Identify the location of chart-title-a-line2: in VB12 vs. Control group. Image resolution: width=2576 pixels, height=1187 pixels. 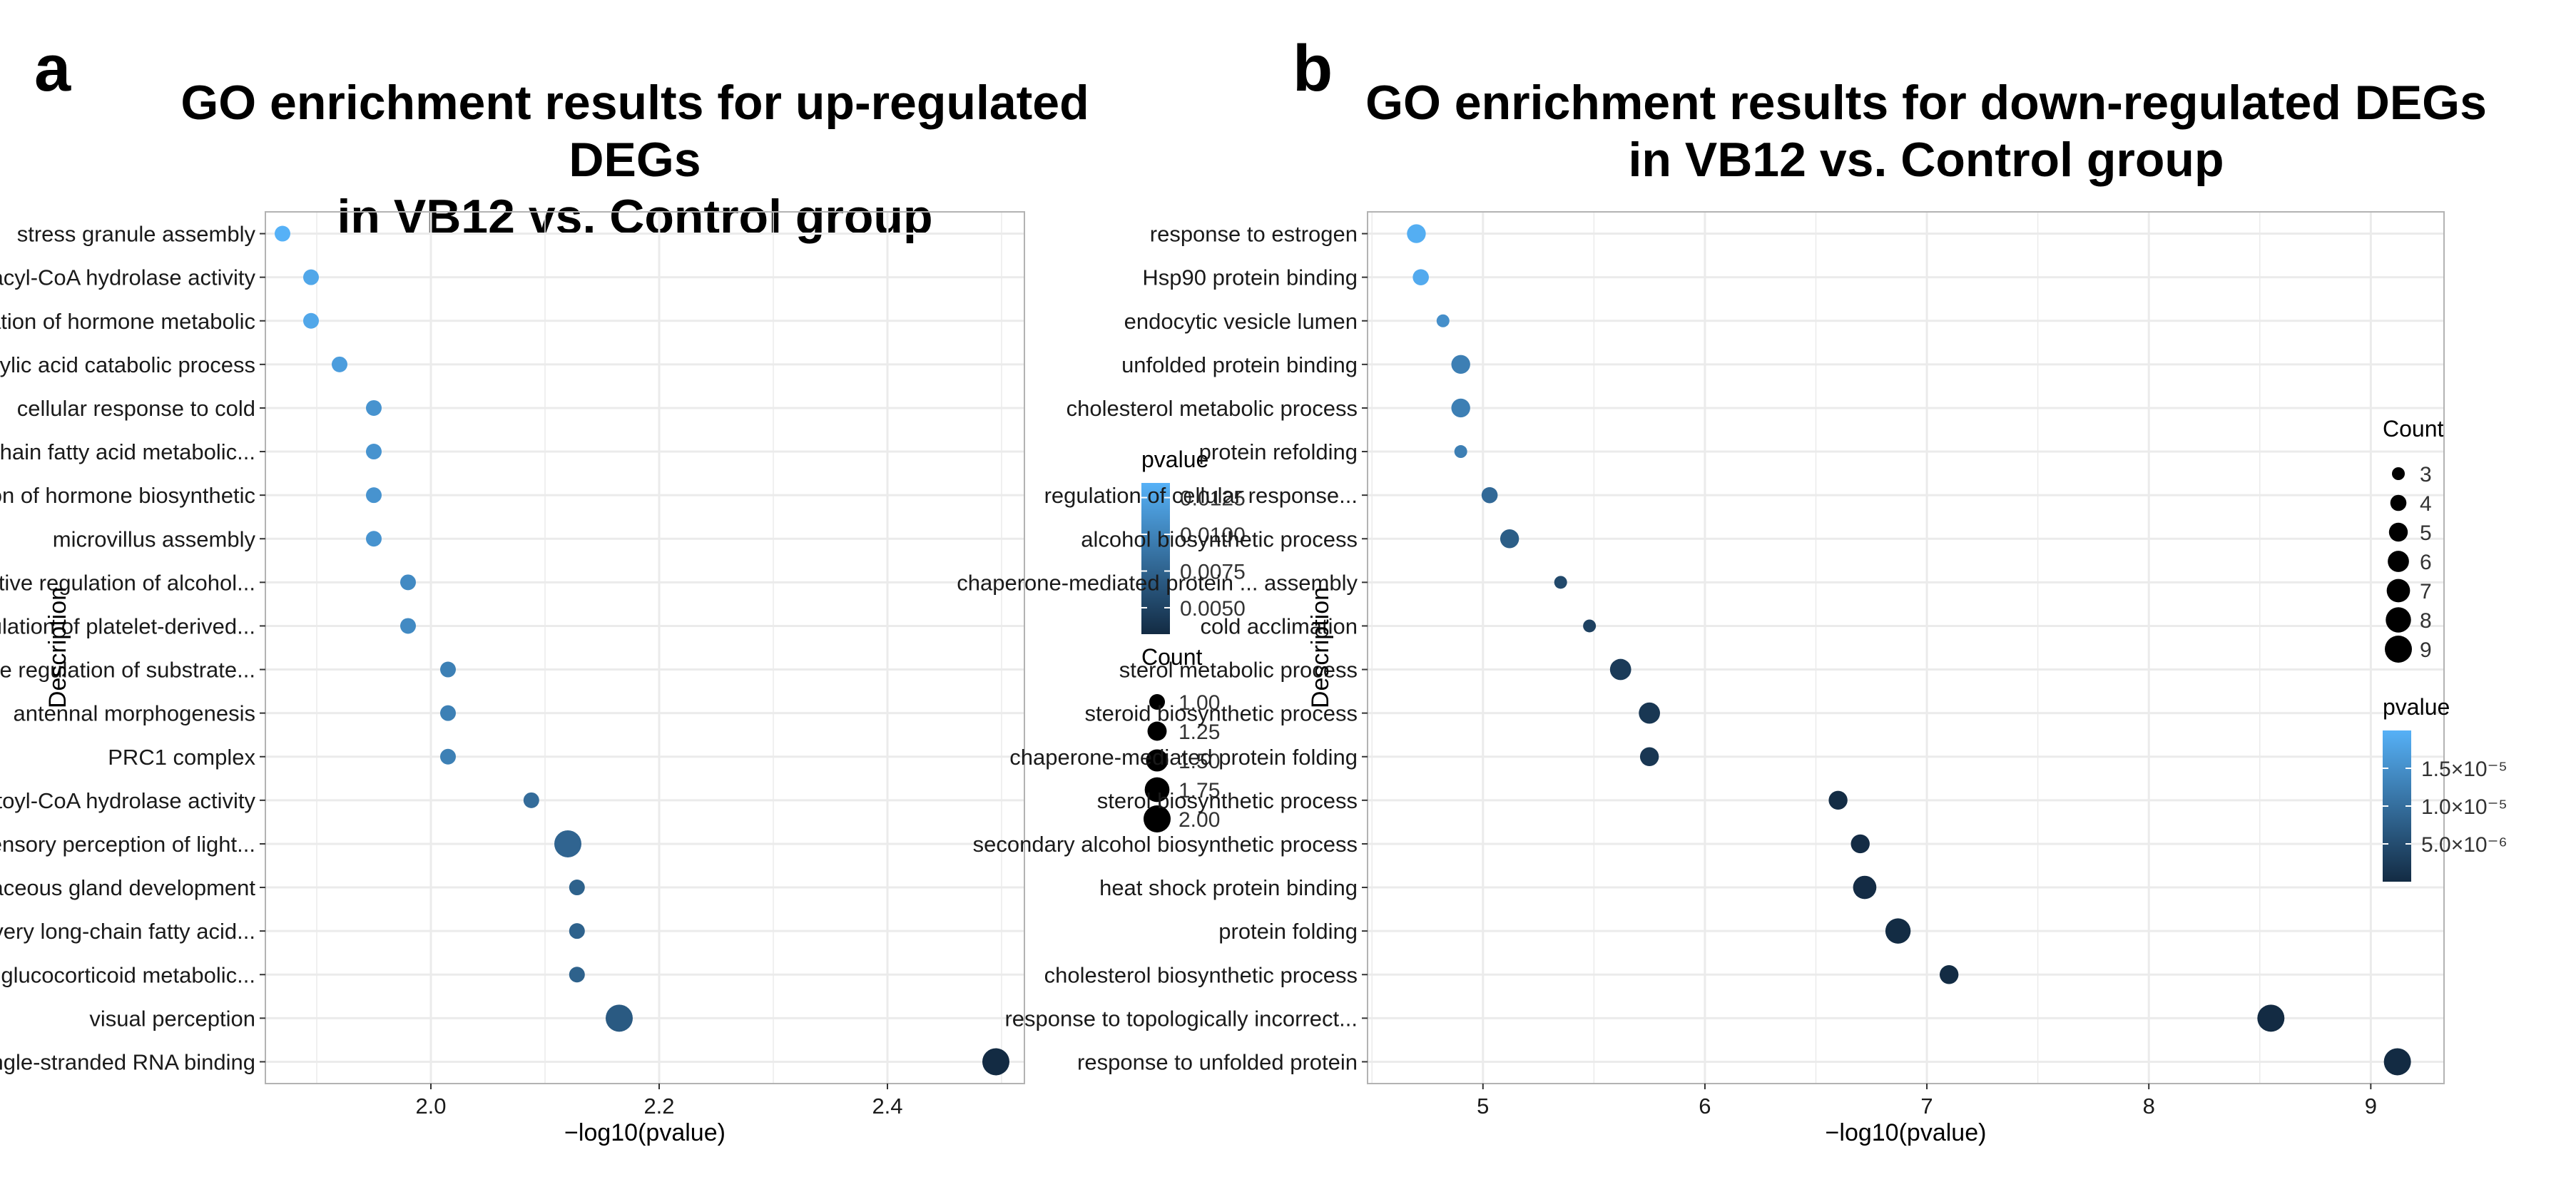
(635, 217).